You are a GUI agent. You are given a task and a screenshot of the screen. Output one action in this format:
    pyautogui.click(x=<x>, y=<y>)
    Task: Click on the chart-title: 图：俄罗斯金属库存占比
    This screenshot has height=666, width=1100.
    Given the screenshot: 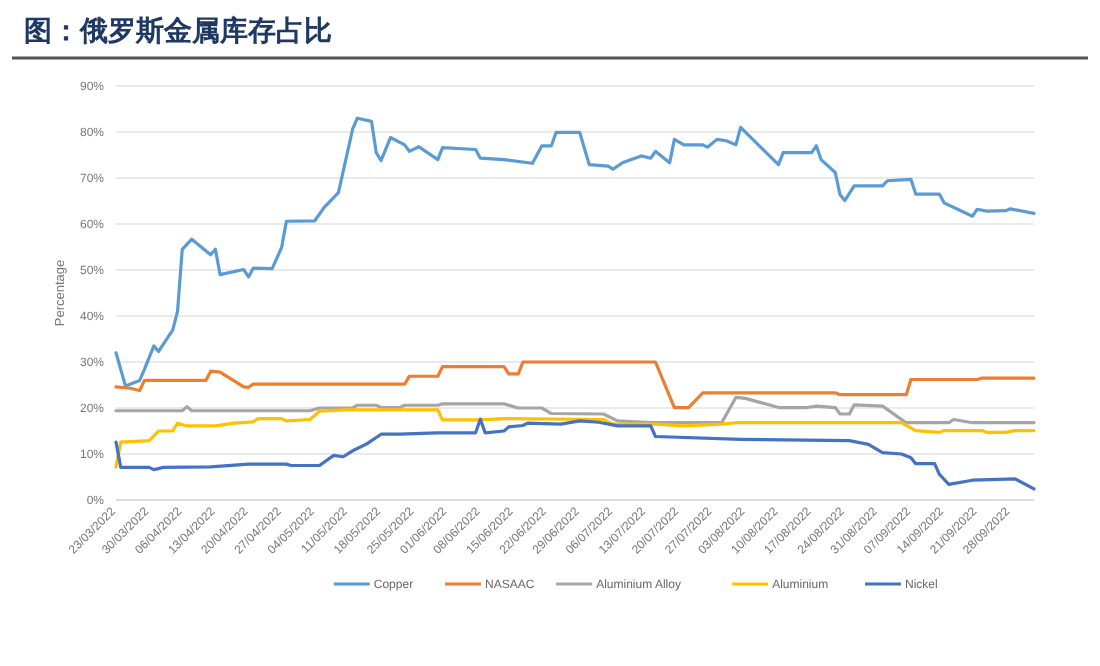 What is the action you would take?
    pyautogui.click(x=178, y=30)
    